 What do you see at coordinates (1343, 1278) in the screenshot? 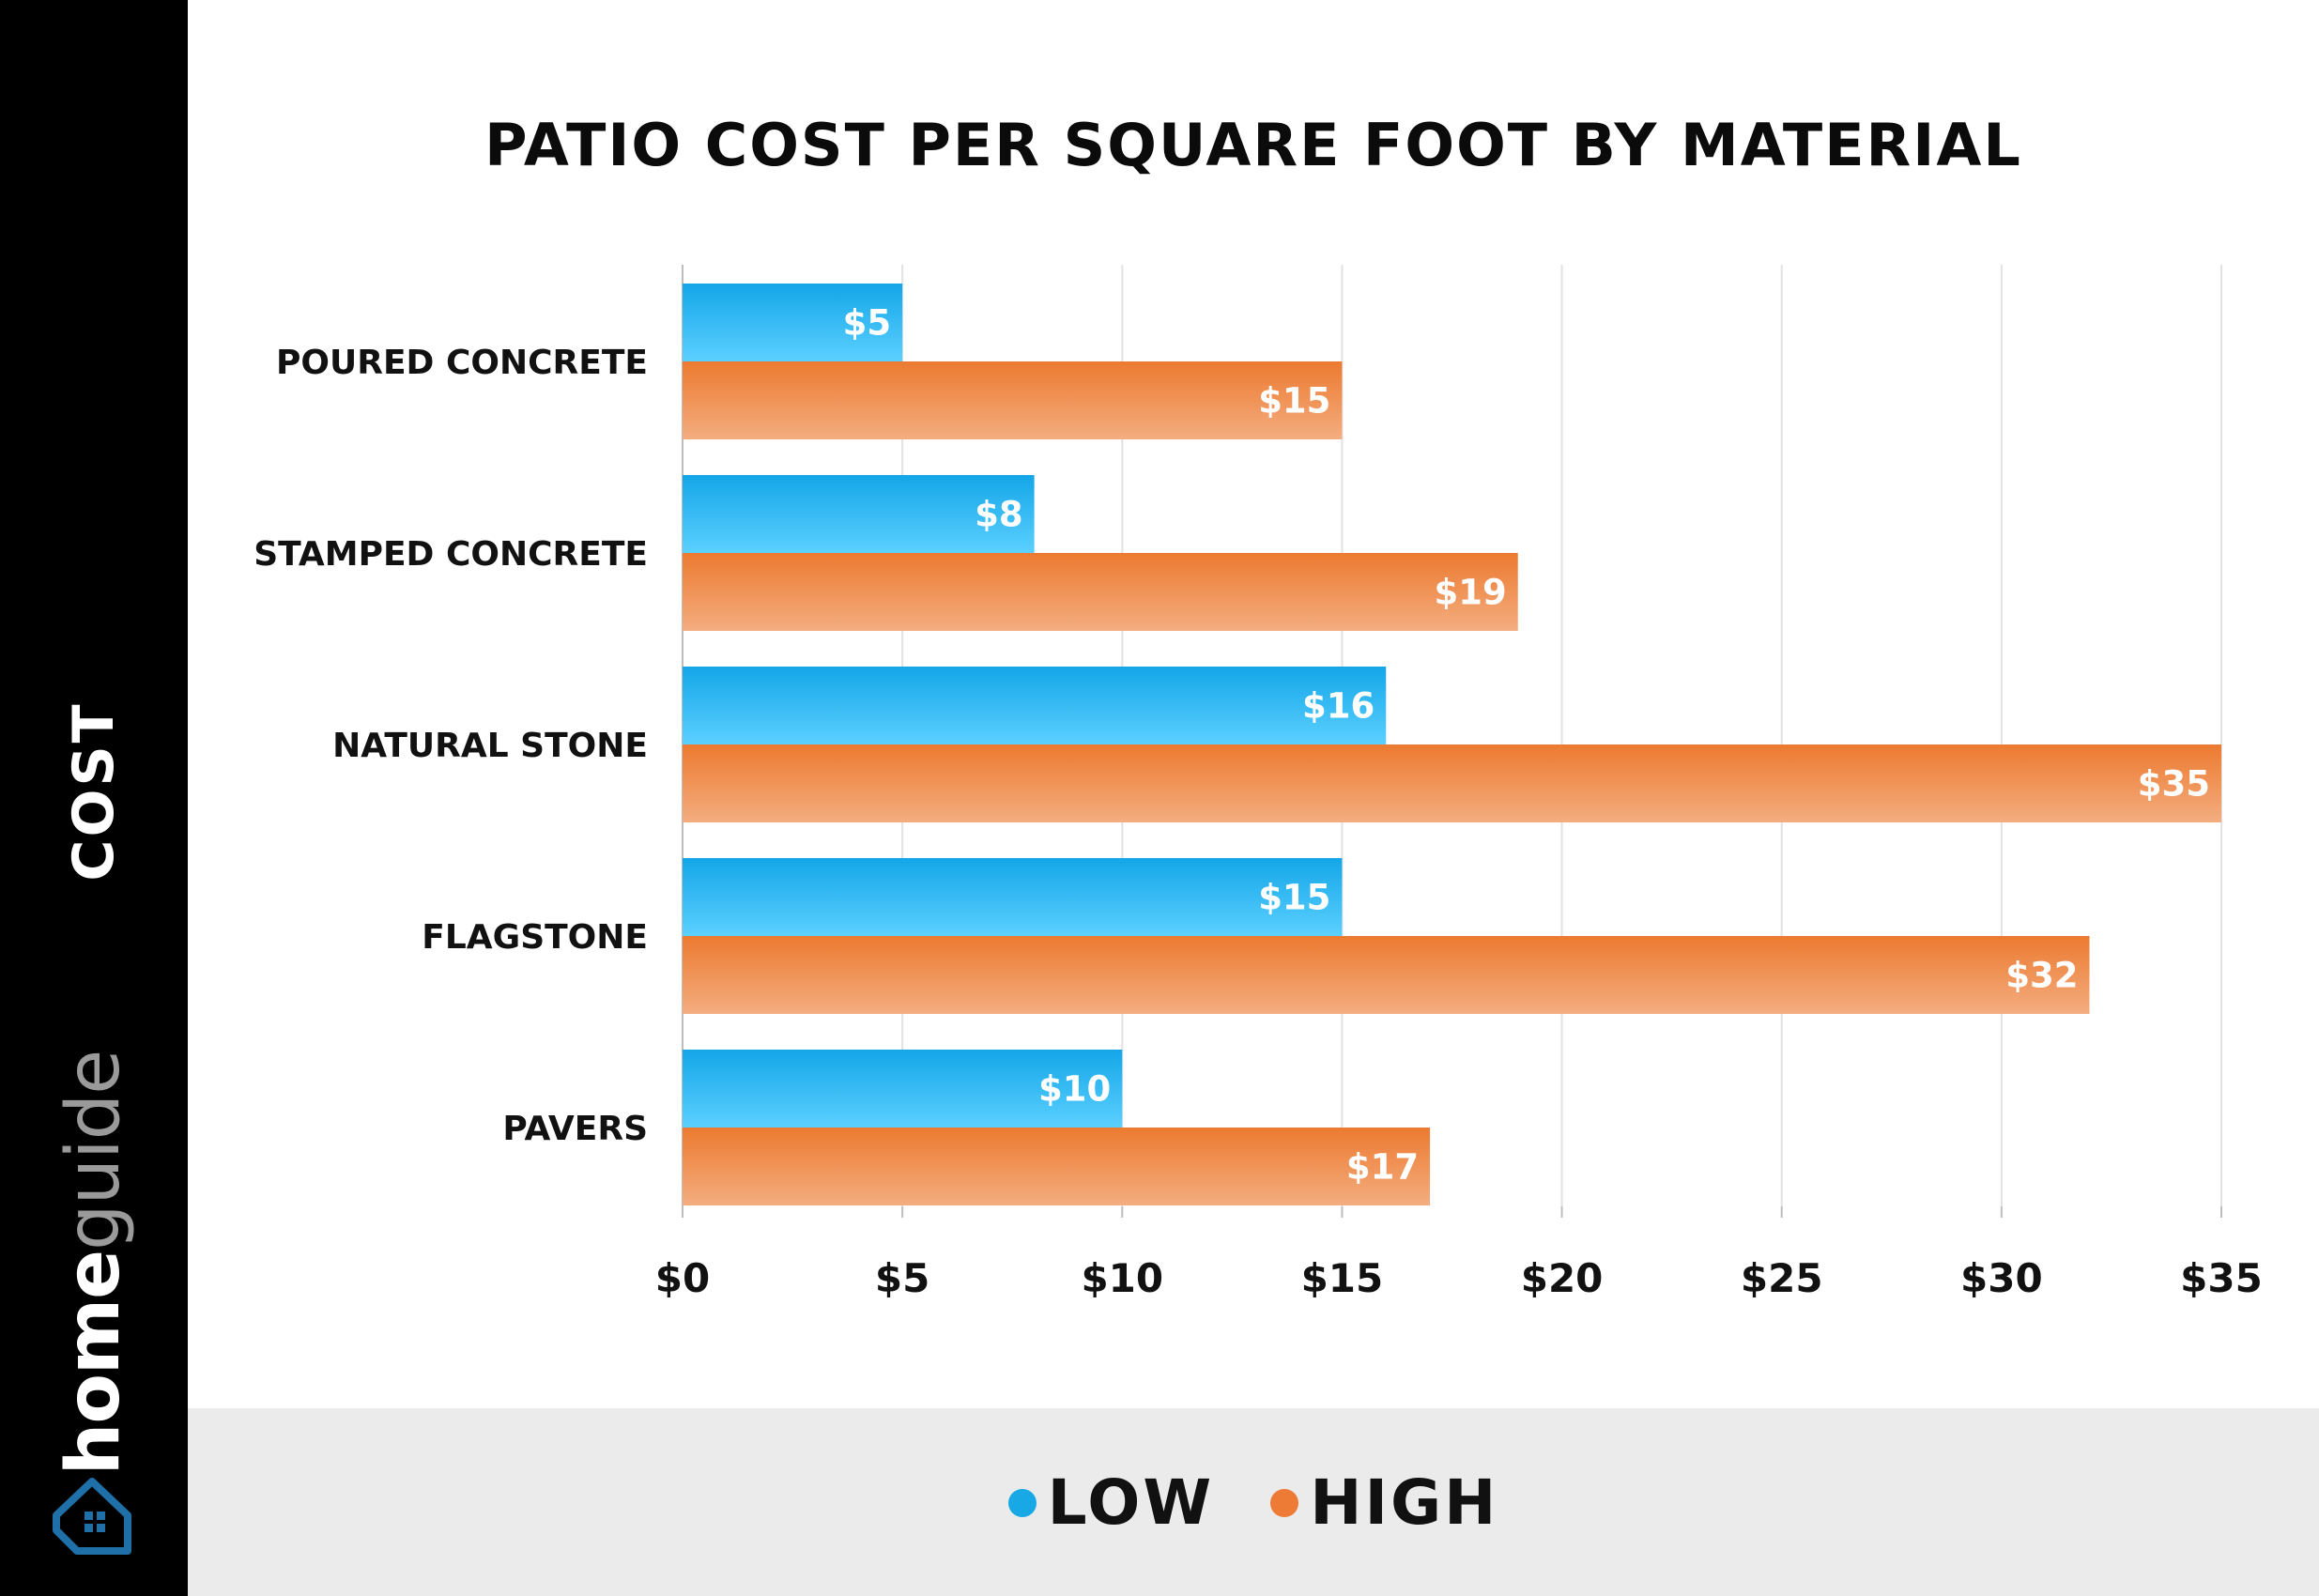
I see `x-tick-label: $15` at bounding box center [1343, 1278].